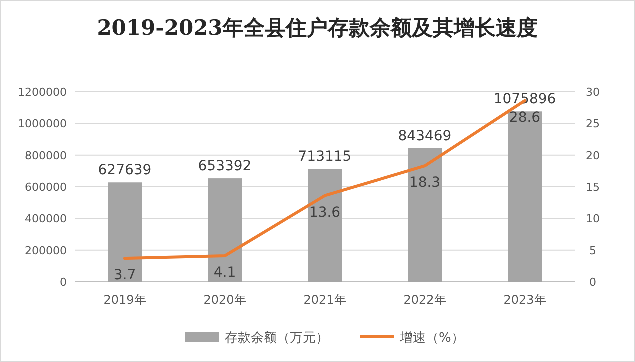 The height and width of the screenshot is (362, 635). I want to click on y-tick-label: 400000, so click(46, 219).